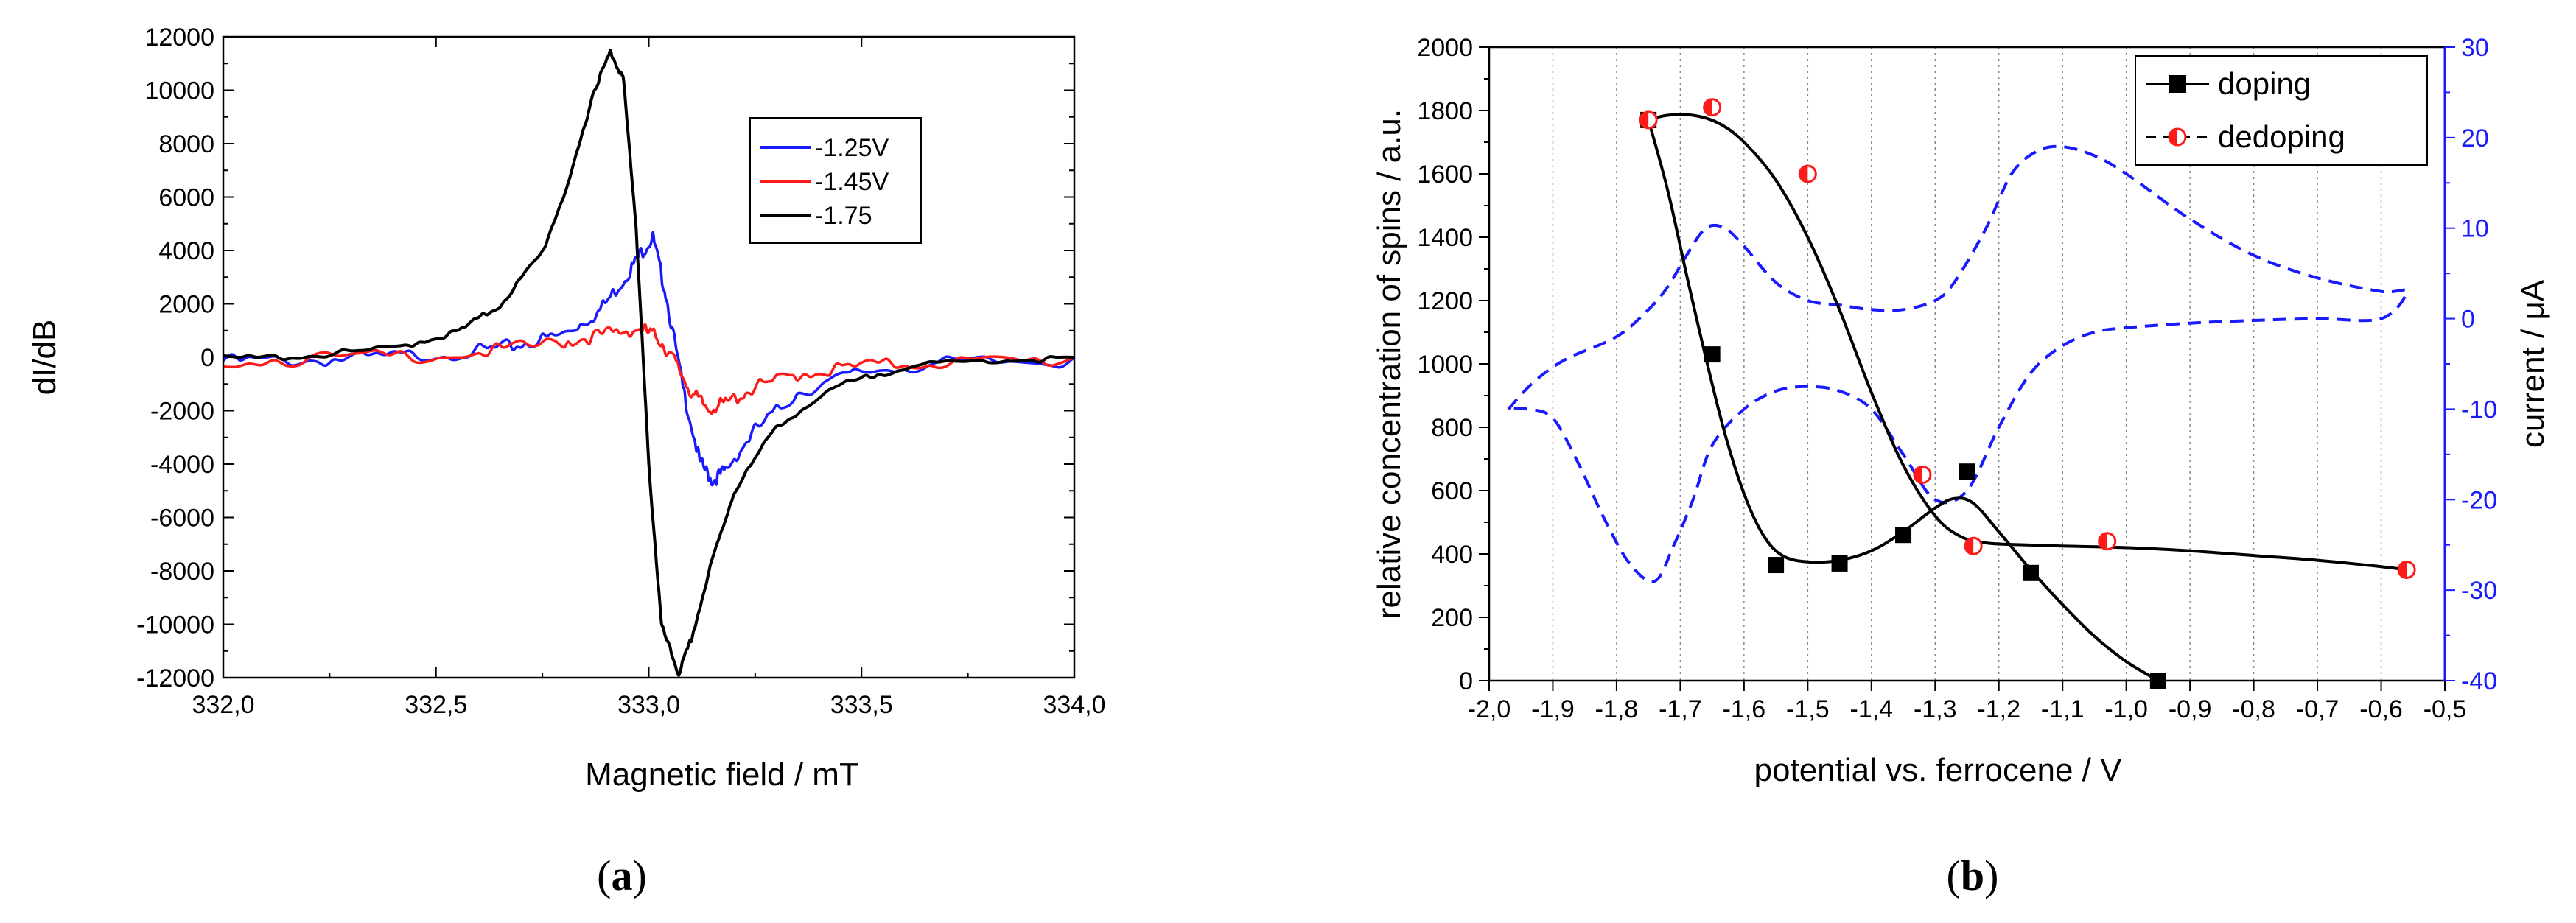 The image size is (2576, 923). What do you see at coordinates (2253, 709) in the screenshot?
I see `b-x-tick-label: -0,8` at bounding box center [2253, 709].